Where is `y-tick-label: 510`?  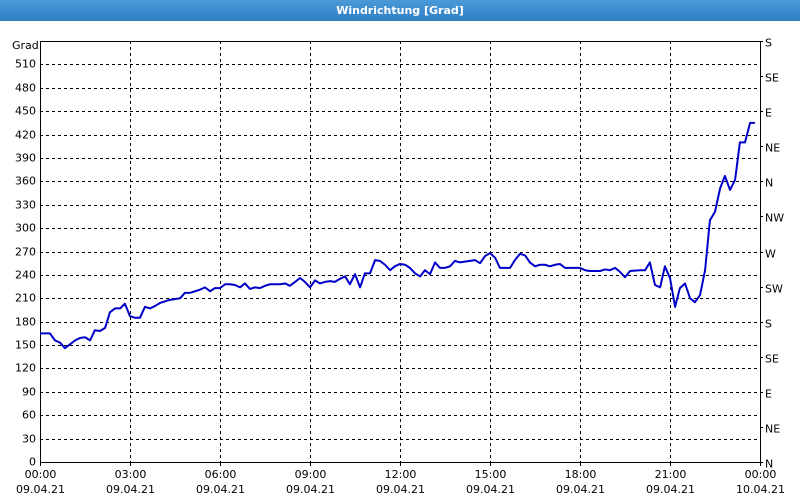 y-tick-label: 510 is located at coordinates (25, 64).